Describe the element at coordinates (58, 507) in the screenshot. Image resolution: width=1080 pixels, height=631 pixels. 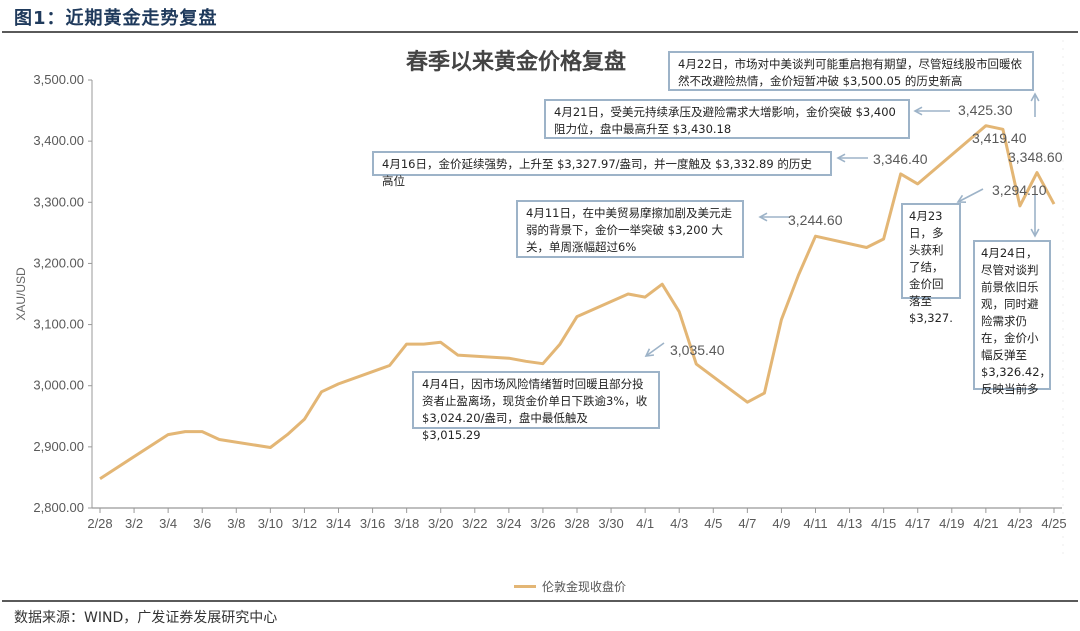
I see `y-tick-label: 2,800.00` at that location.